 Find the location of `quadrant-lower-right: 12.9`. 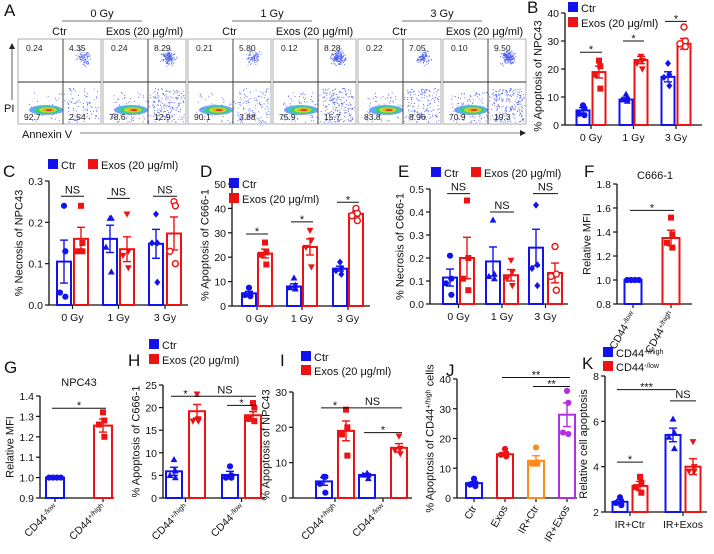

quadrant-lower-right: 12.9 is located at coordinates (162, 117).